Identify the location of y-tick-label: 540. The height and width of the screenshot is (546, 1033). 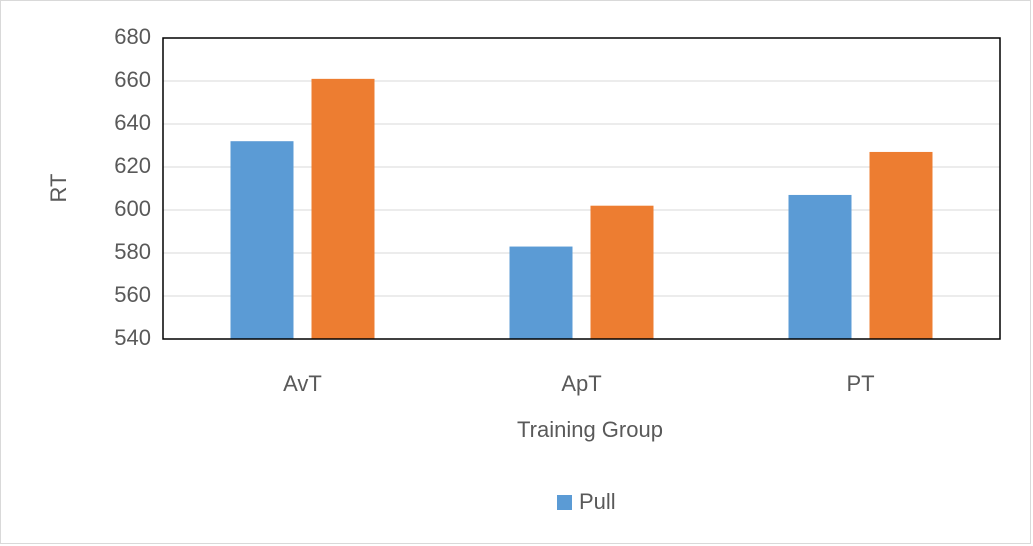
(132, 337).